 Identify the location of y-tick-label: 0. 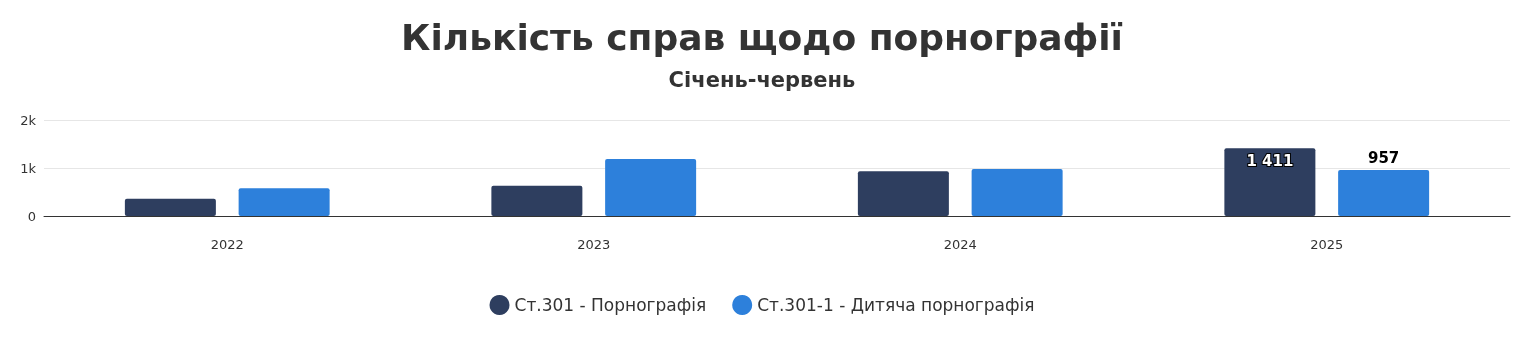
(31, 216).